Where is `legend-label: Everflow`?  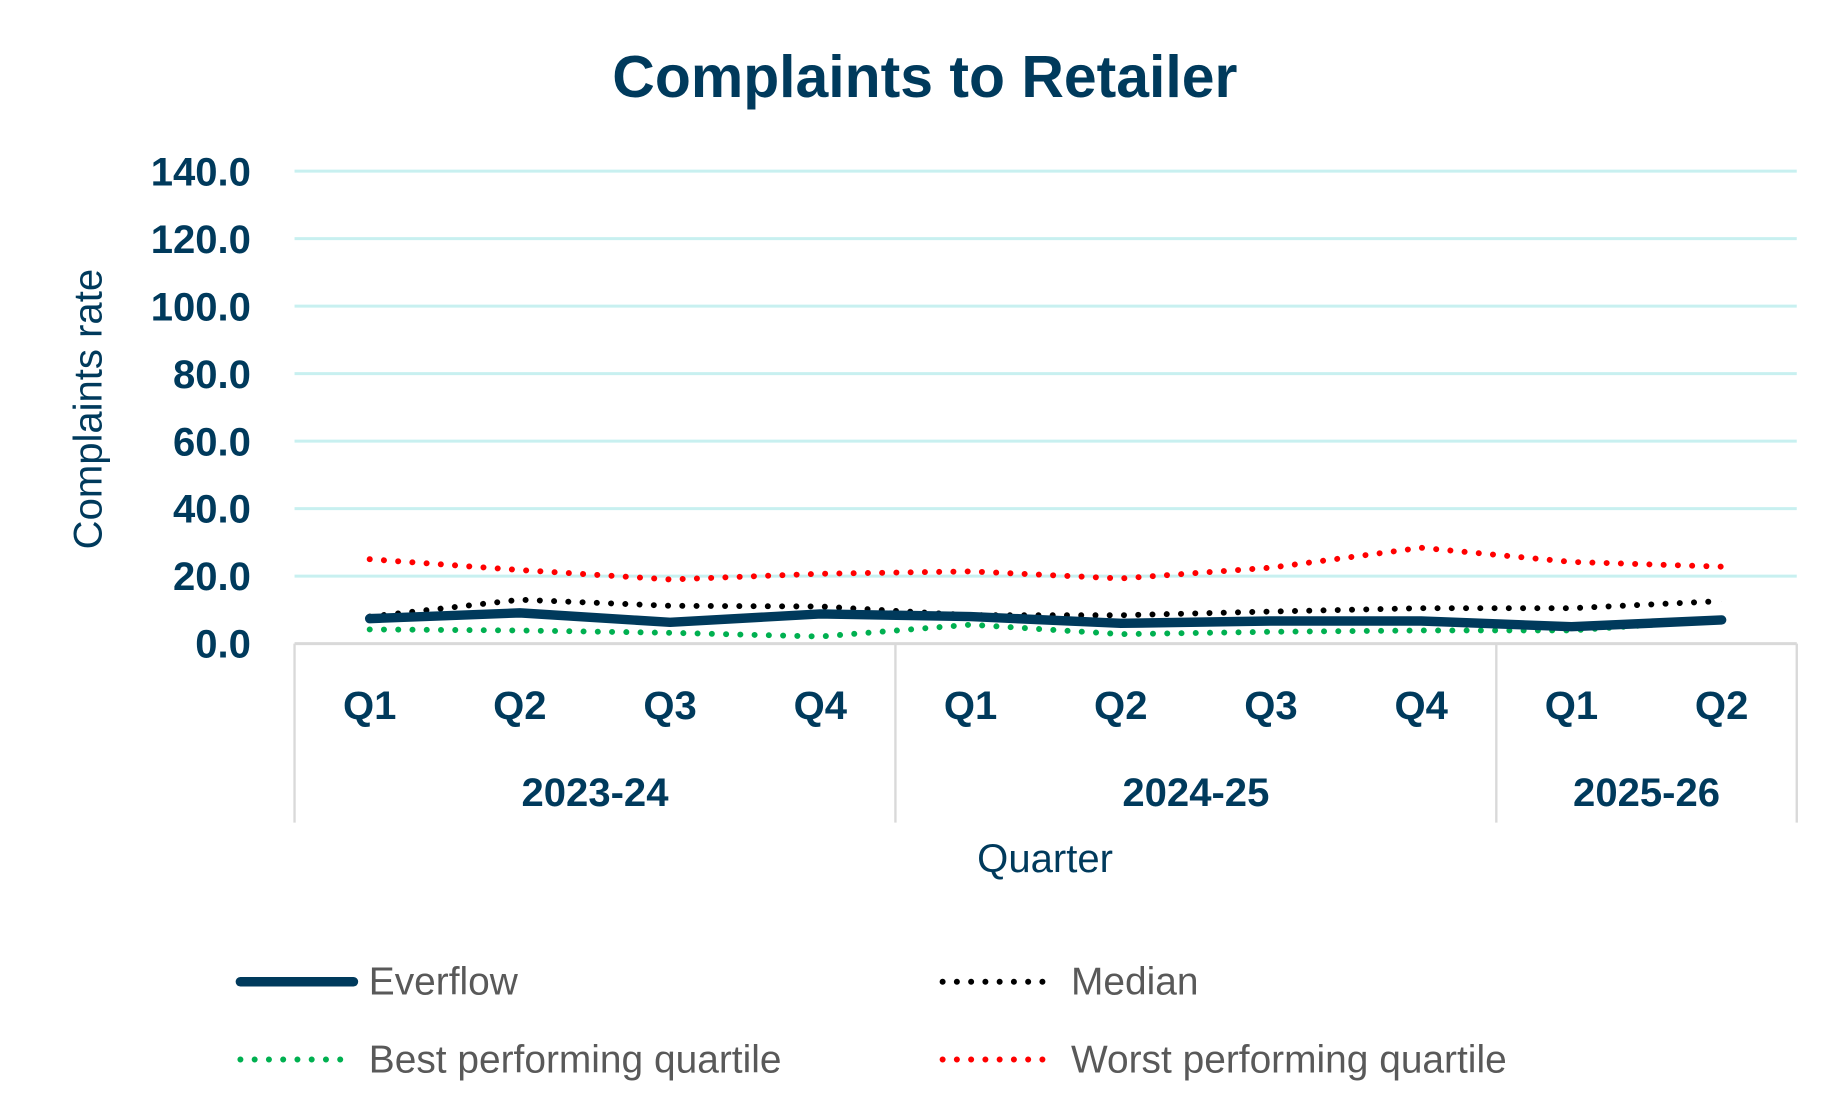 legend-label: Everflow is located at coordinates (444, 982).